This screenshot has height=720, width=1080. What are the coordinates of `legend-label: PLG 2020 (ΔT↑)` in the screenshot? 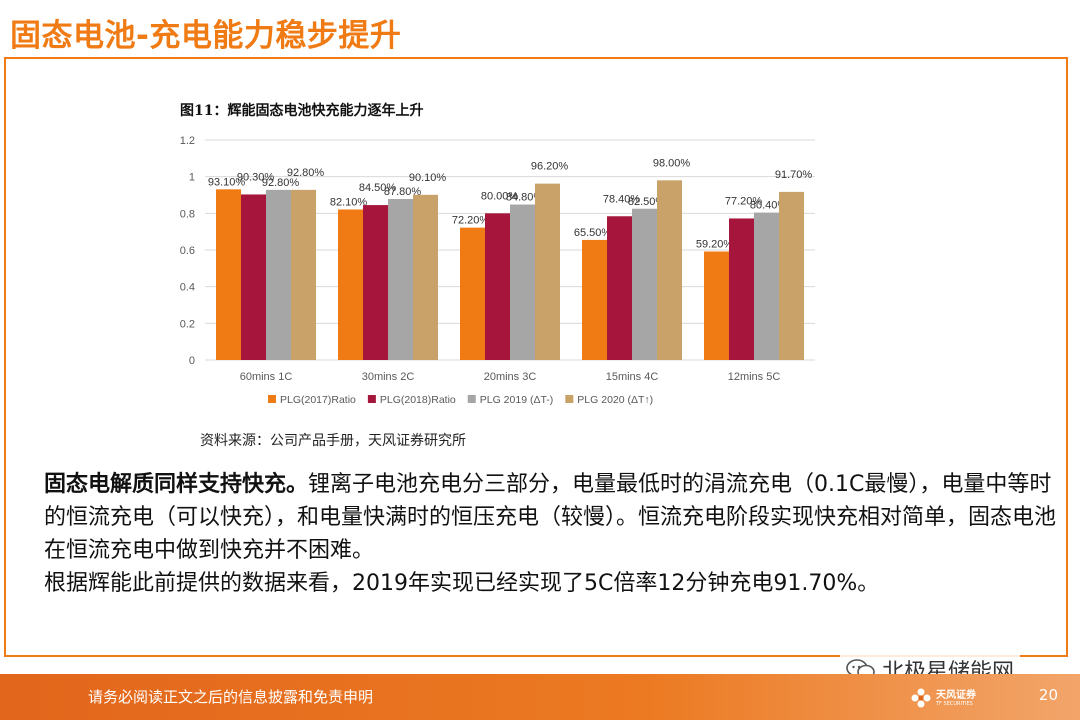 It's located at (615, 400).